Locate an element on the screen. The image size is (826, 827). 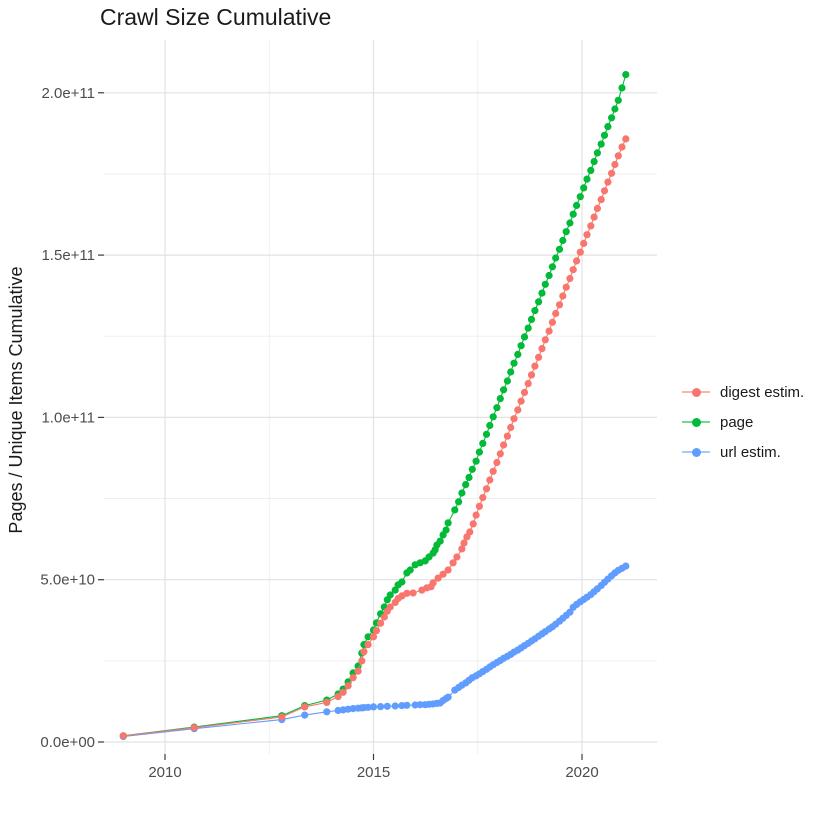
legend-item-digest-estim: digest estim. is located at coordinates (743, 392).